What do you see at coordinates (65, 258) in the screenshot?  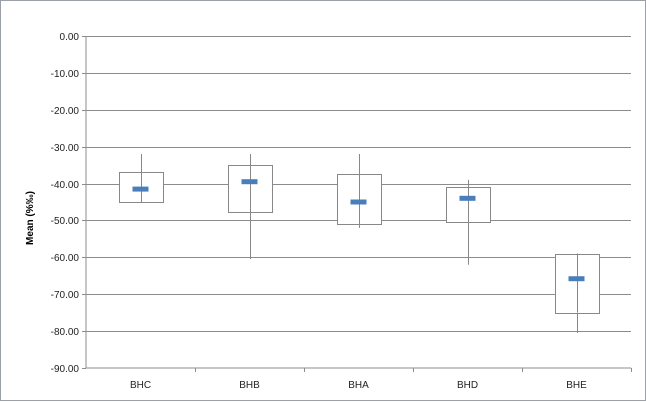 I see `y-tick-label: -60.00` at bounding box center [65, 258].